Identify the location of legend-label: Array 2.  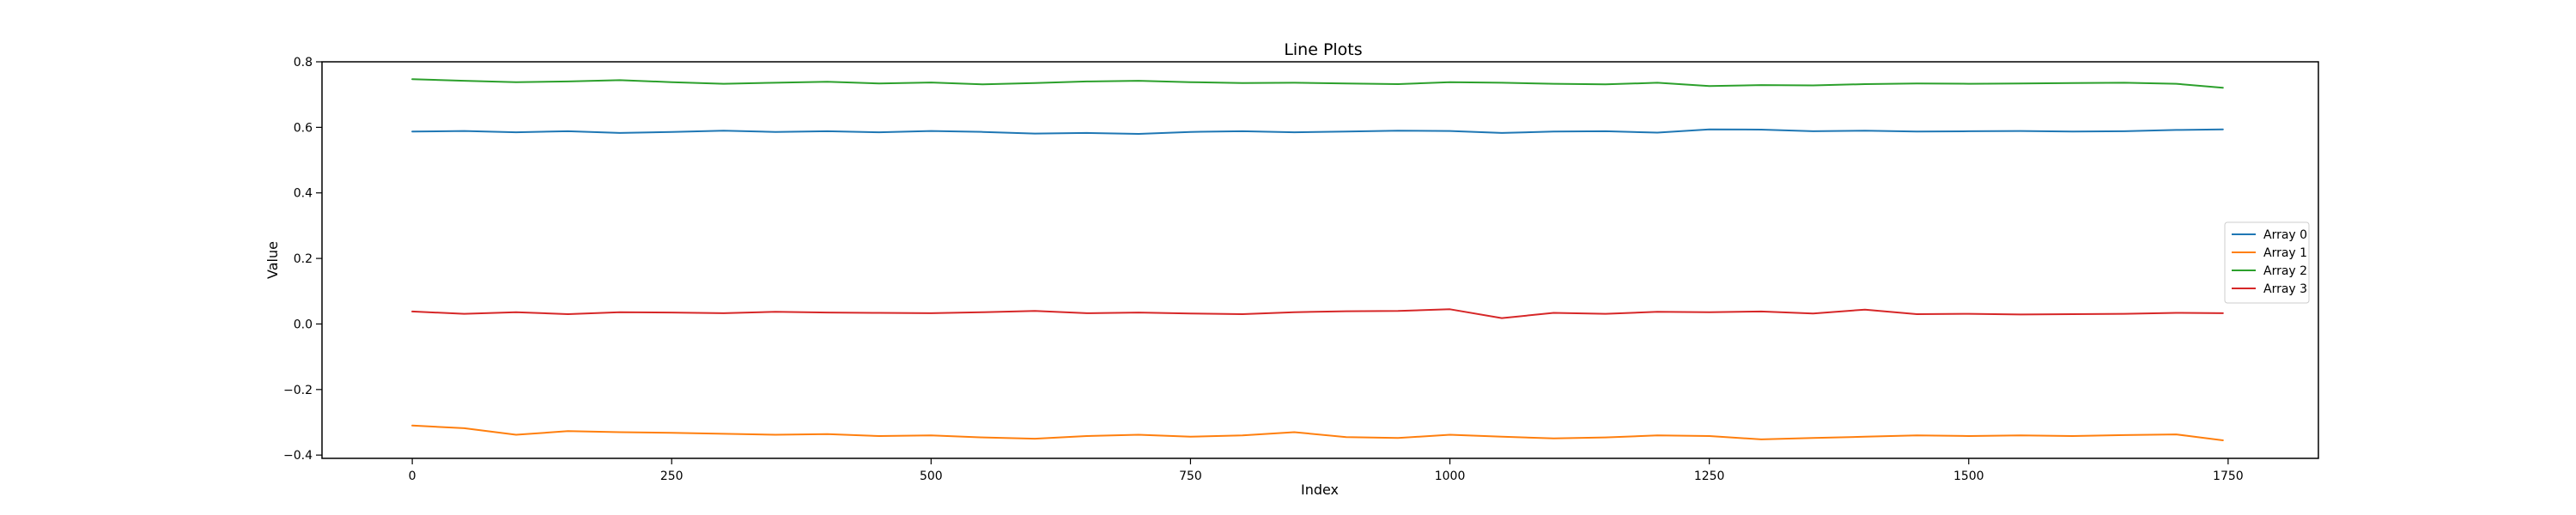
(2285, 271).